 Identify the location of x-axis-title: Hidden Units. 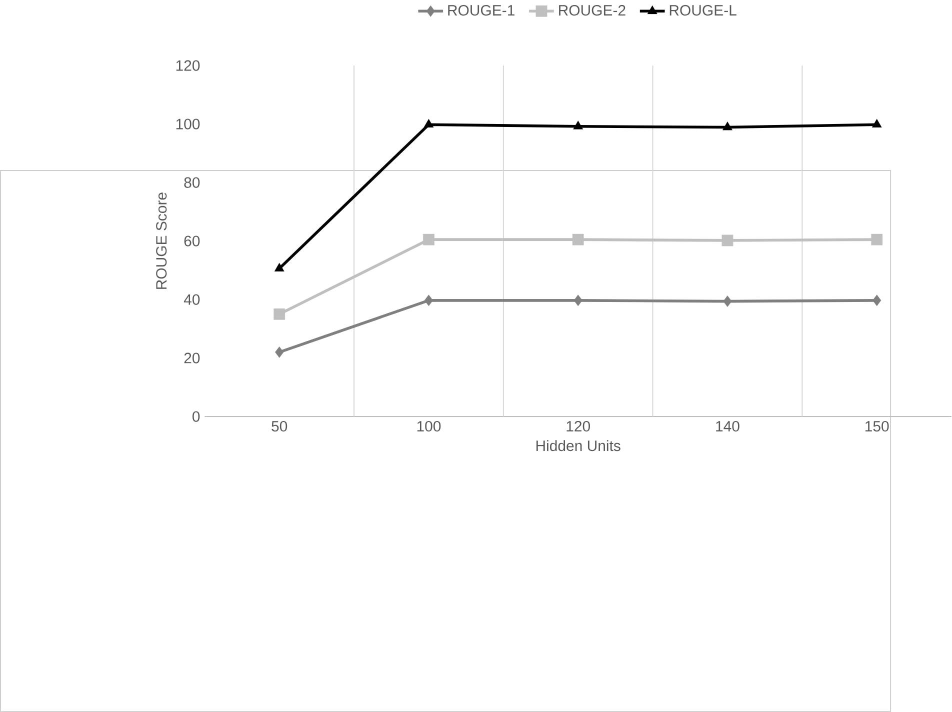
(578, 446).